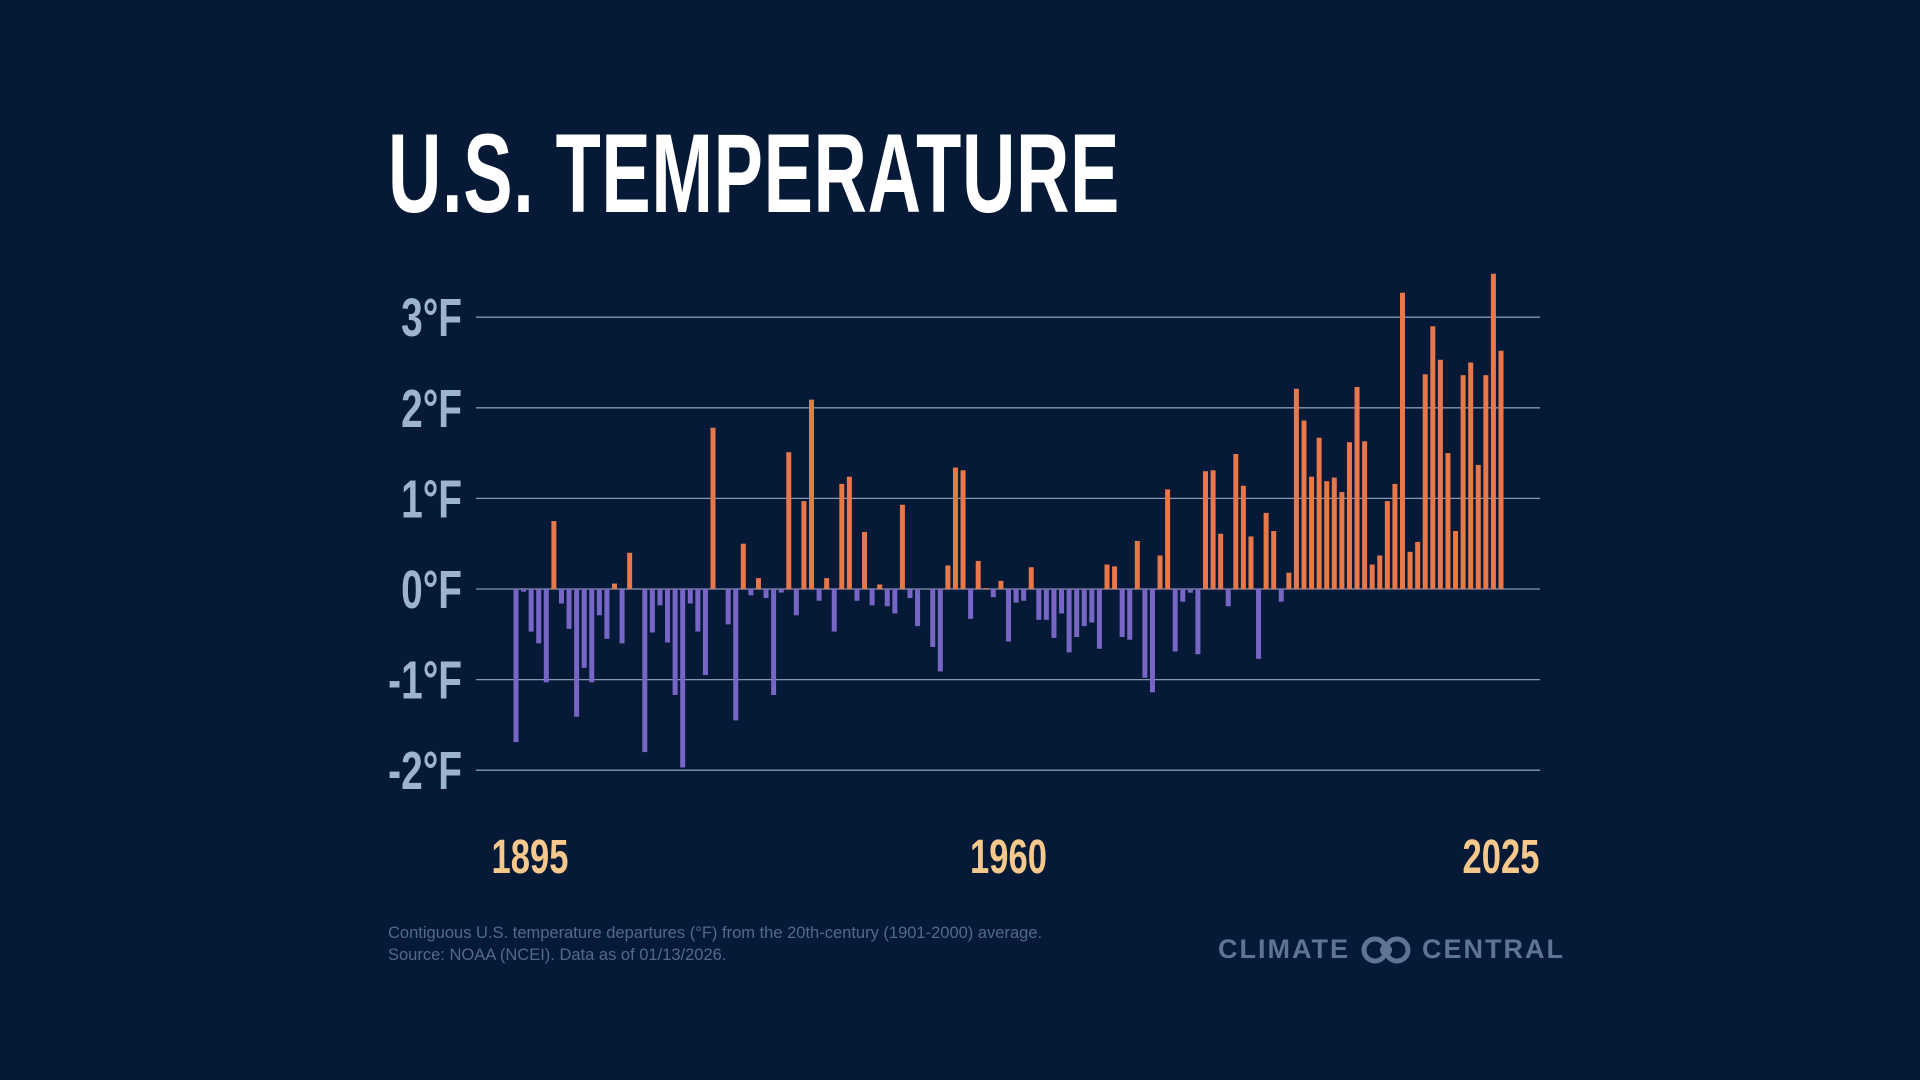 The image size is (1920, 1080). What do you see at coordinates (933, 618) in the screenshot?
I see `bar-1950` at bounding box center [933, 618].